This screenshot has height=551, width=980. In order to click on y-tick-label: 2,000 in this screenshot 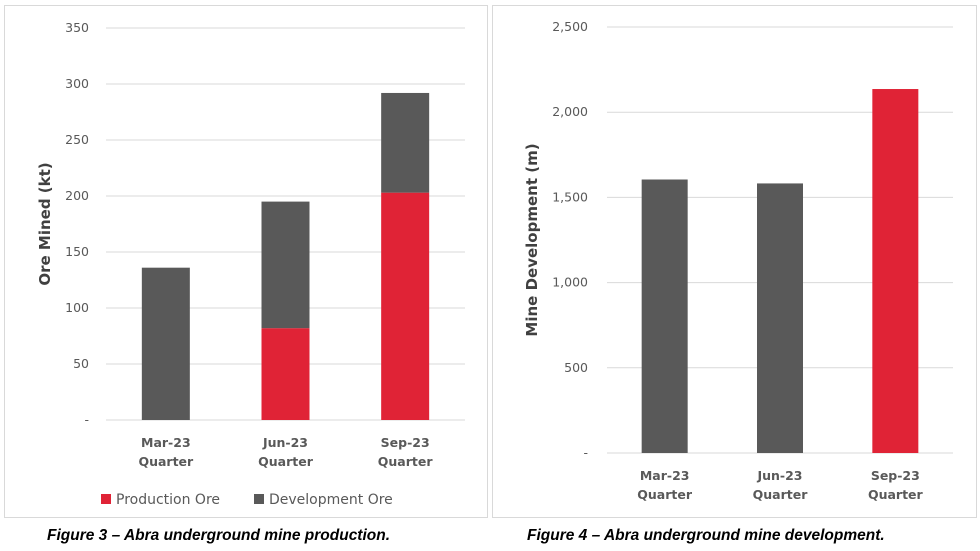, I will do `click(570, 111)`.